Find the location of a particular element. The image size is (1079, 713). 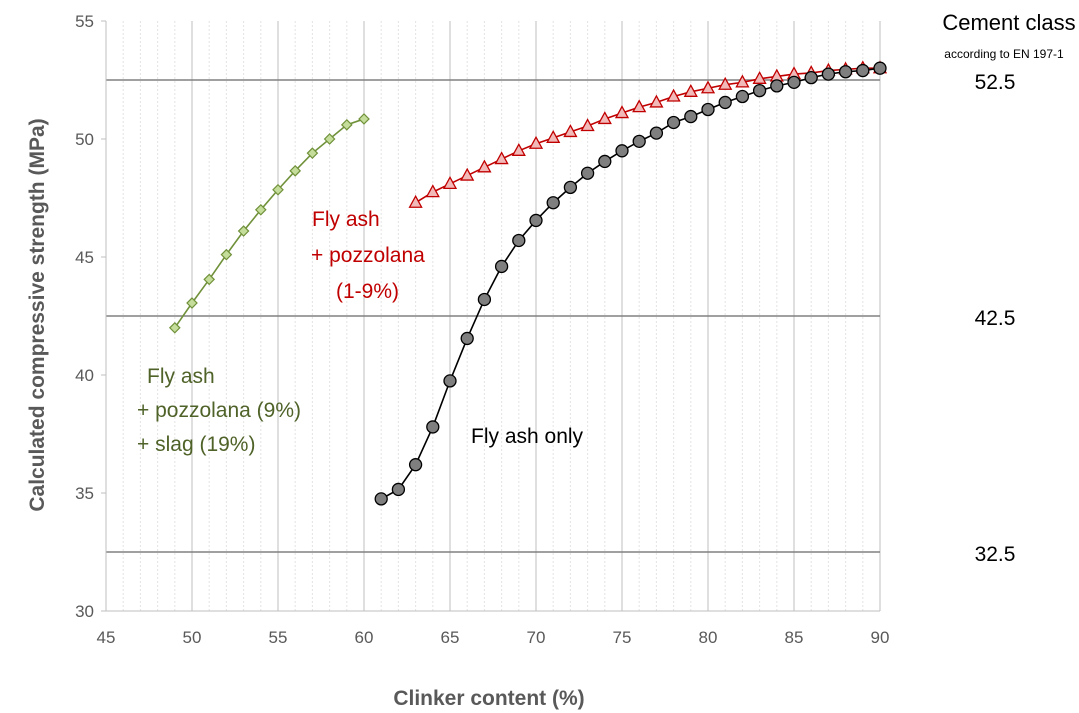

annotation-green: Fly ash + pozzolana (9%) + slag (19%) is located at coordinates (219, 410).